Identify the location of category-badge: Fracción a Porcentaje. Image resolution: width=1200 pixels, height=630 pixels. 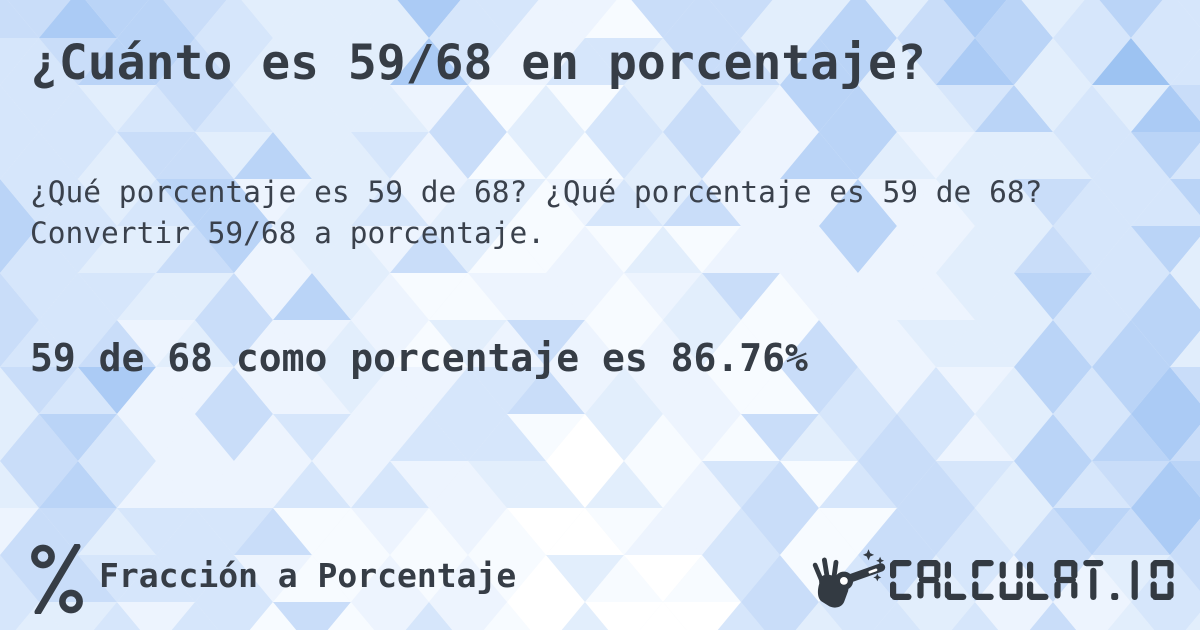
(273, 579).